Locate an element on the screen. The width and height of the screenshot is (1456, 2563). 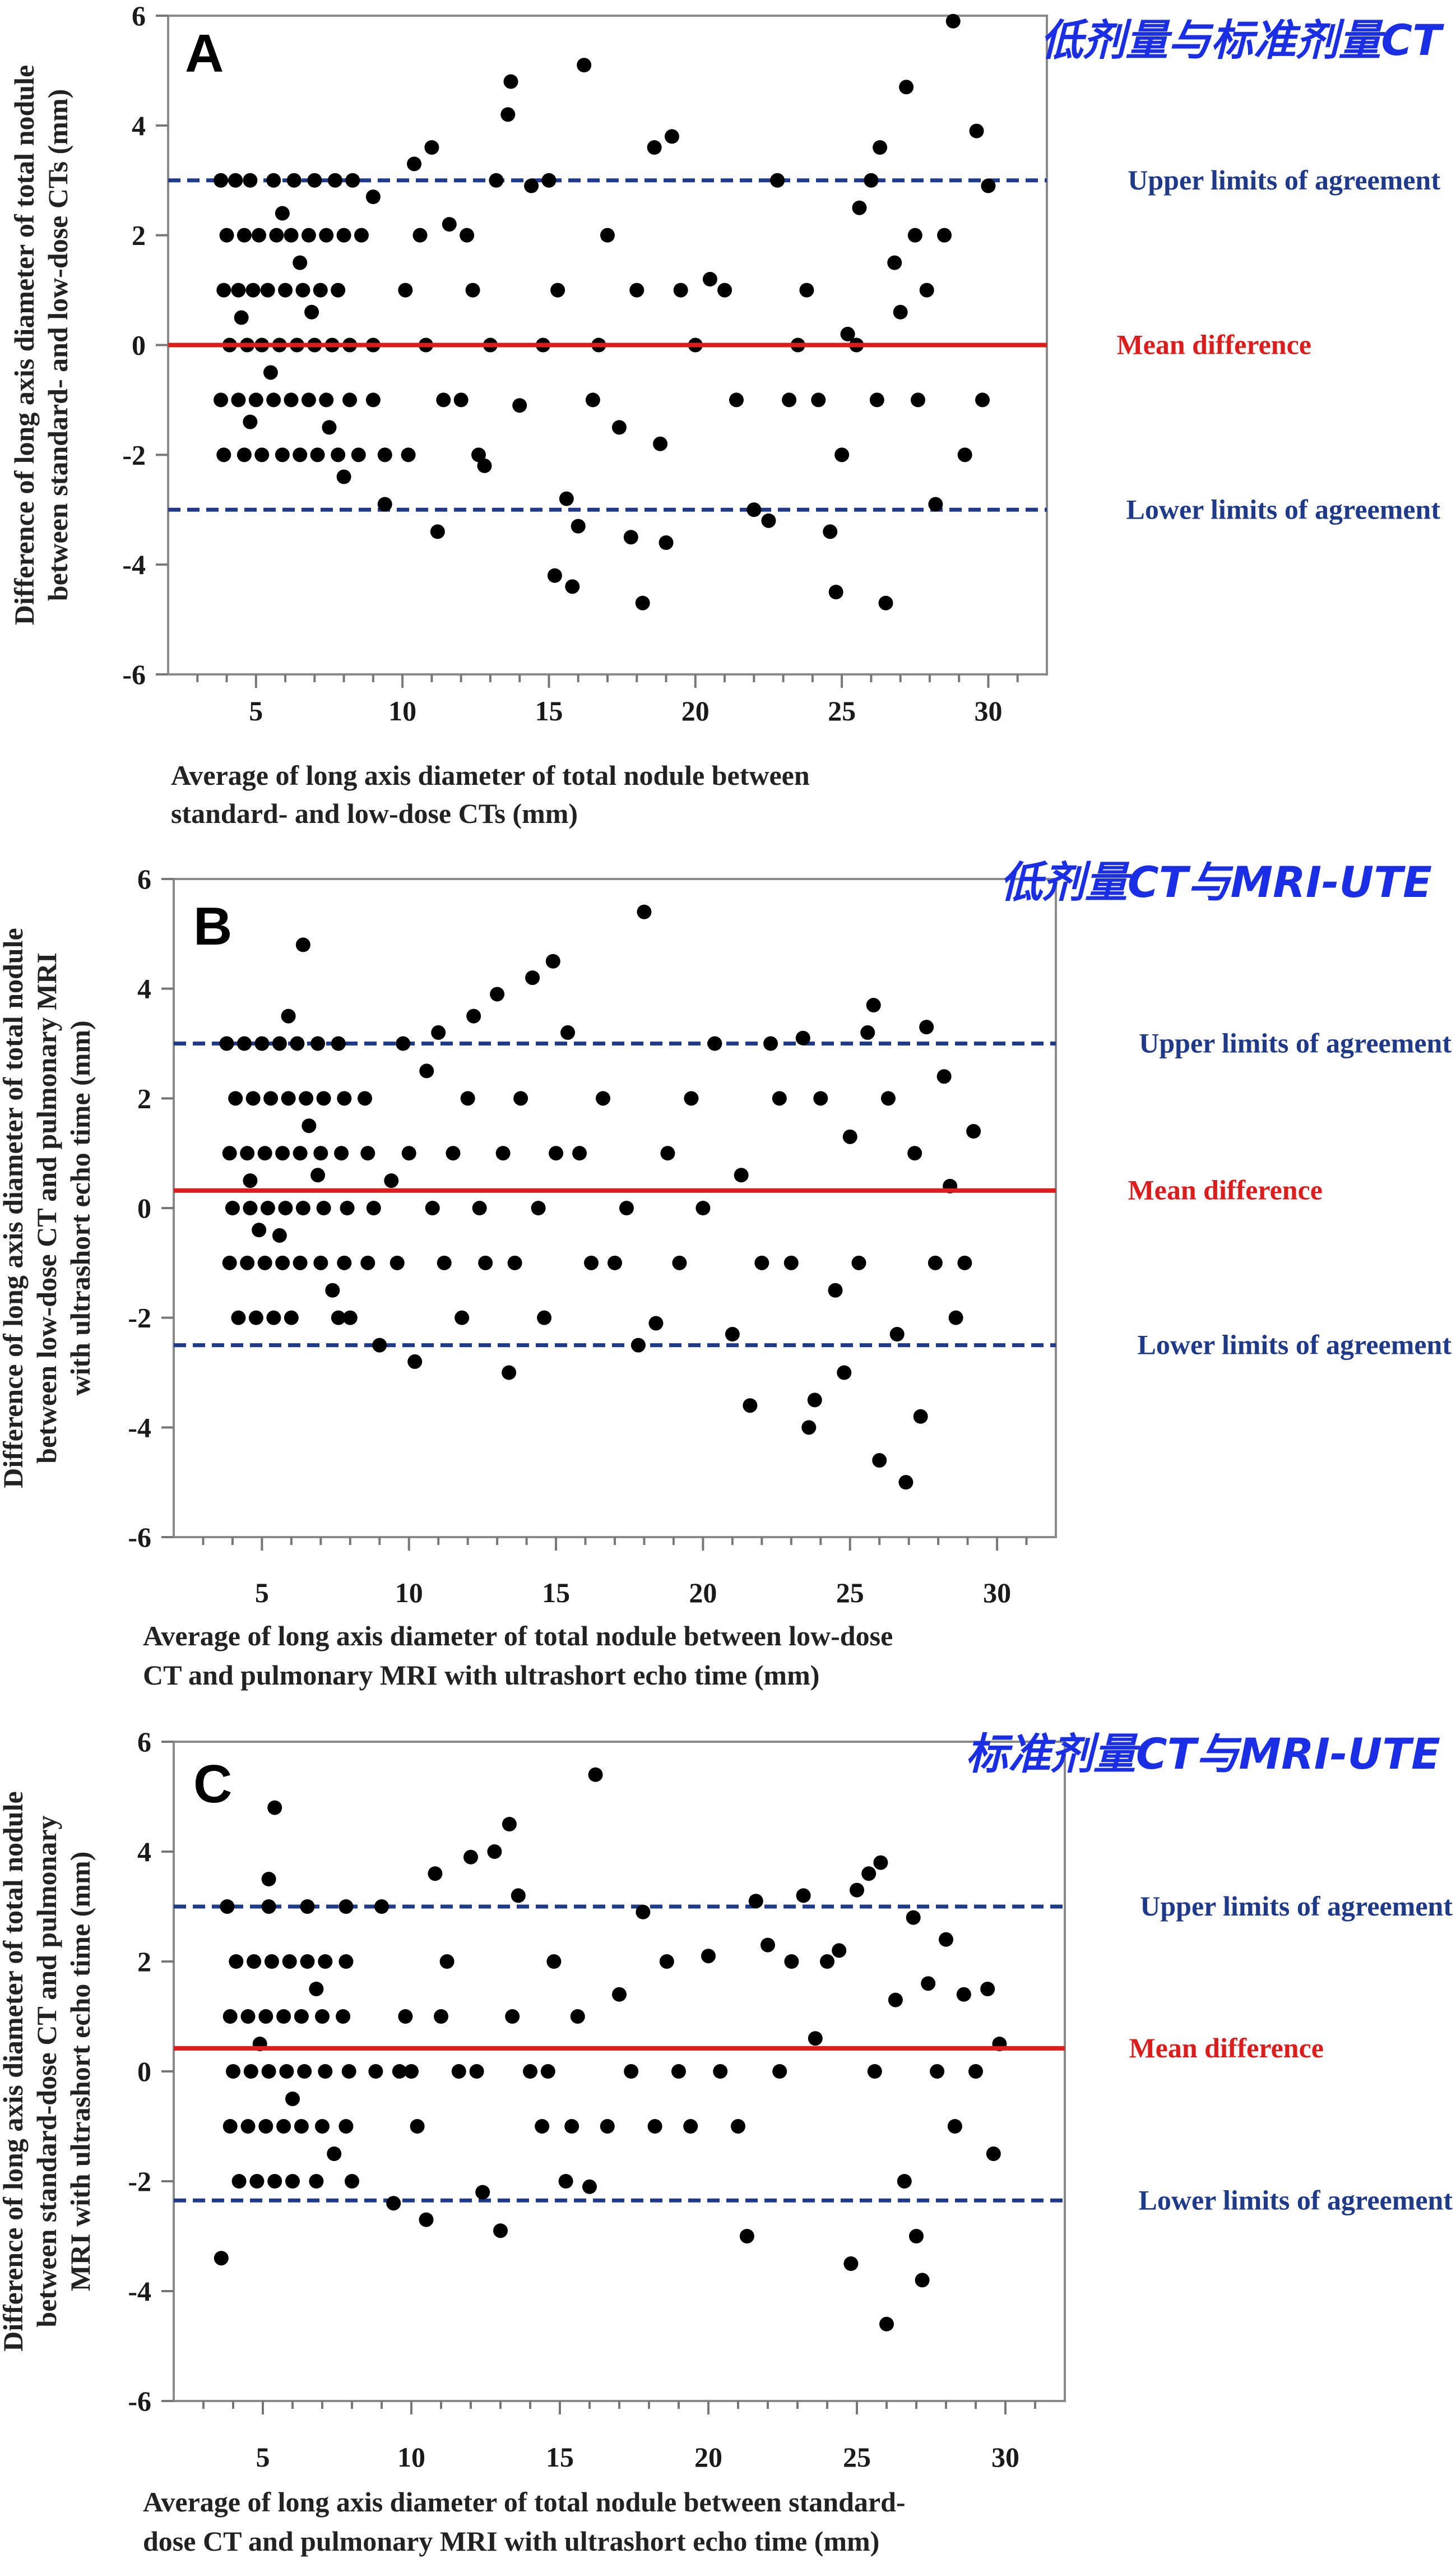
panel-letter: A is located at coordinates (204, 54).